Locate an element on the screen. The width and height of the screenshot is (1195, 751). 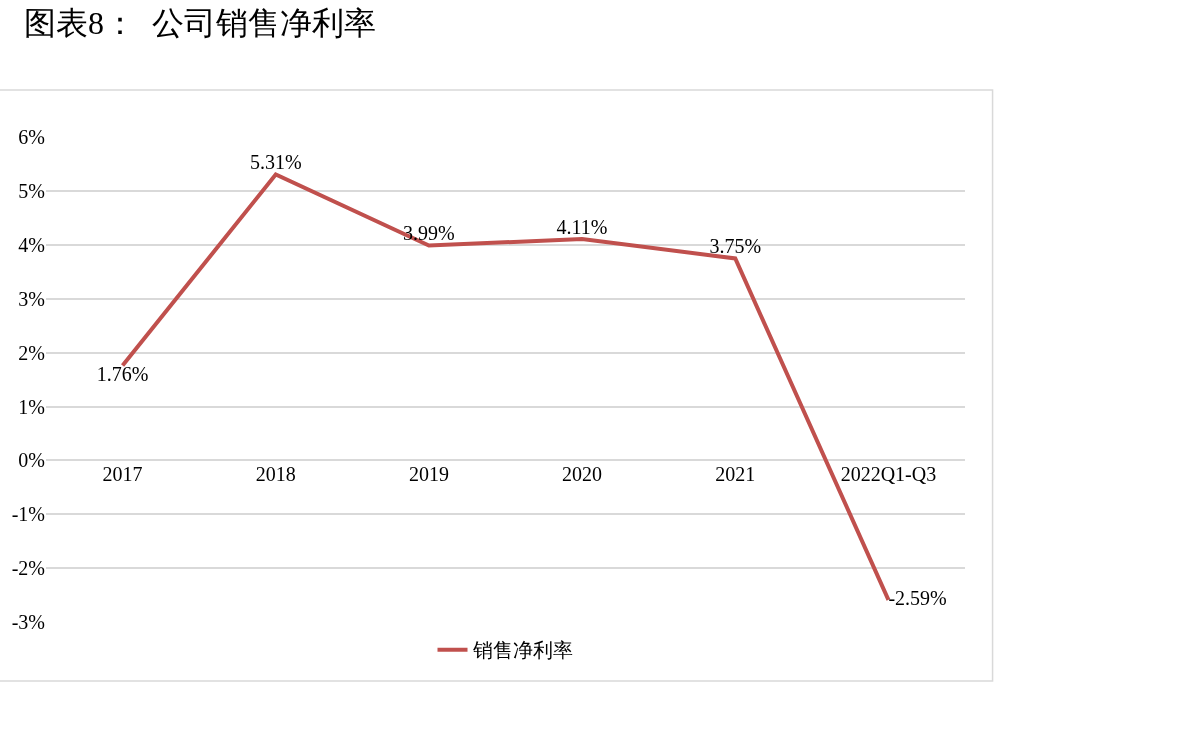
text: 4.11% is located at coordinates (582, 227).